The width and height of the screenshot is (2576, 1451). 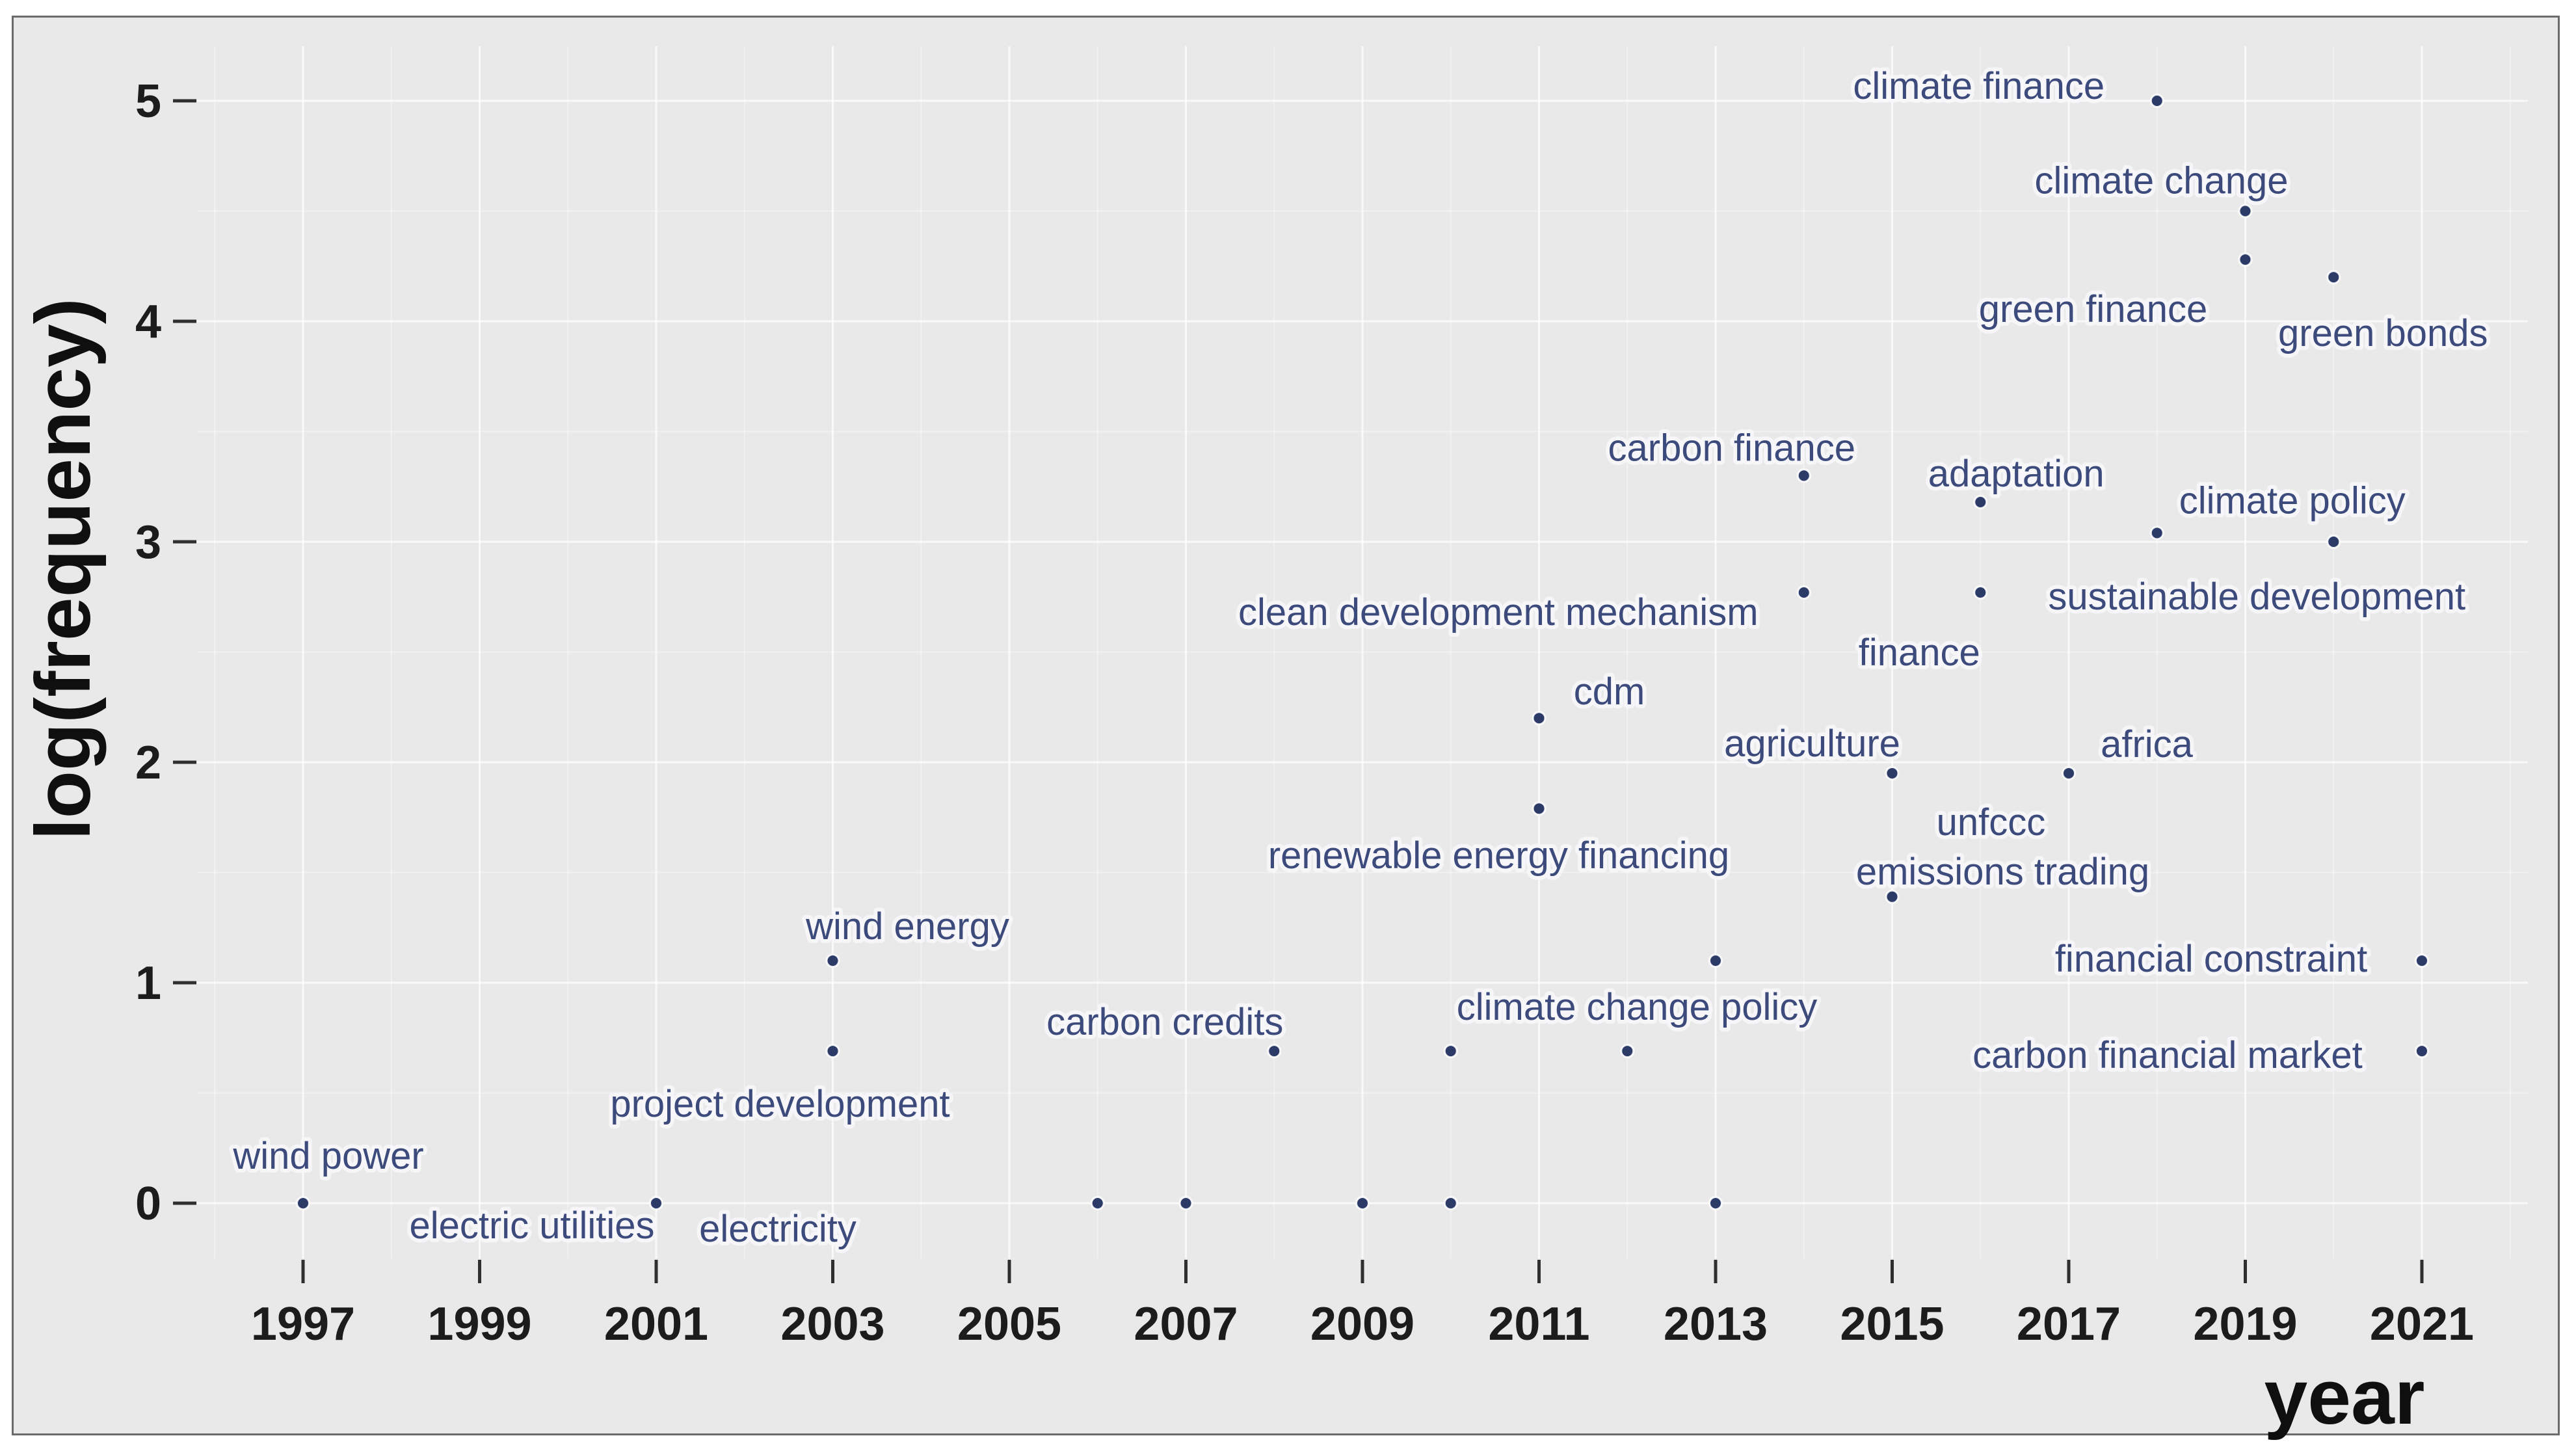 I want to click on y-tick-label: 5, so click(x=148, y=101).